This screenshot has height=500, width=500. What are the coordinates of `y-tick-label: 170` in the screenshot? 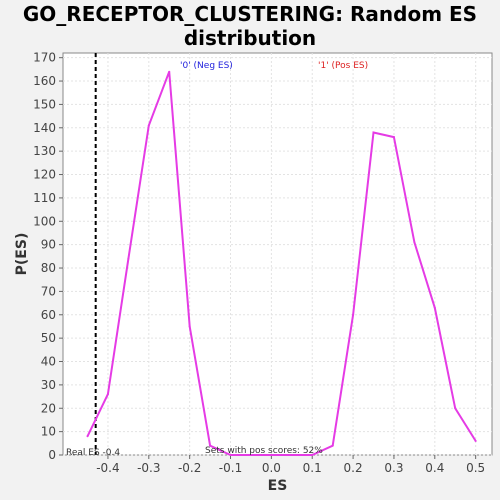 It's located at (44, 58).